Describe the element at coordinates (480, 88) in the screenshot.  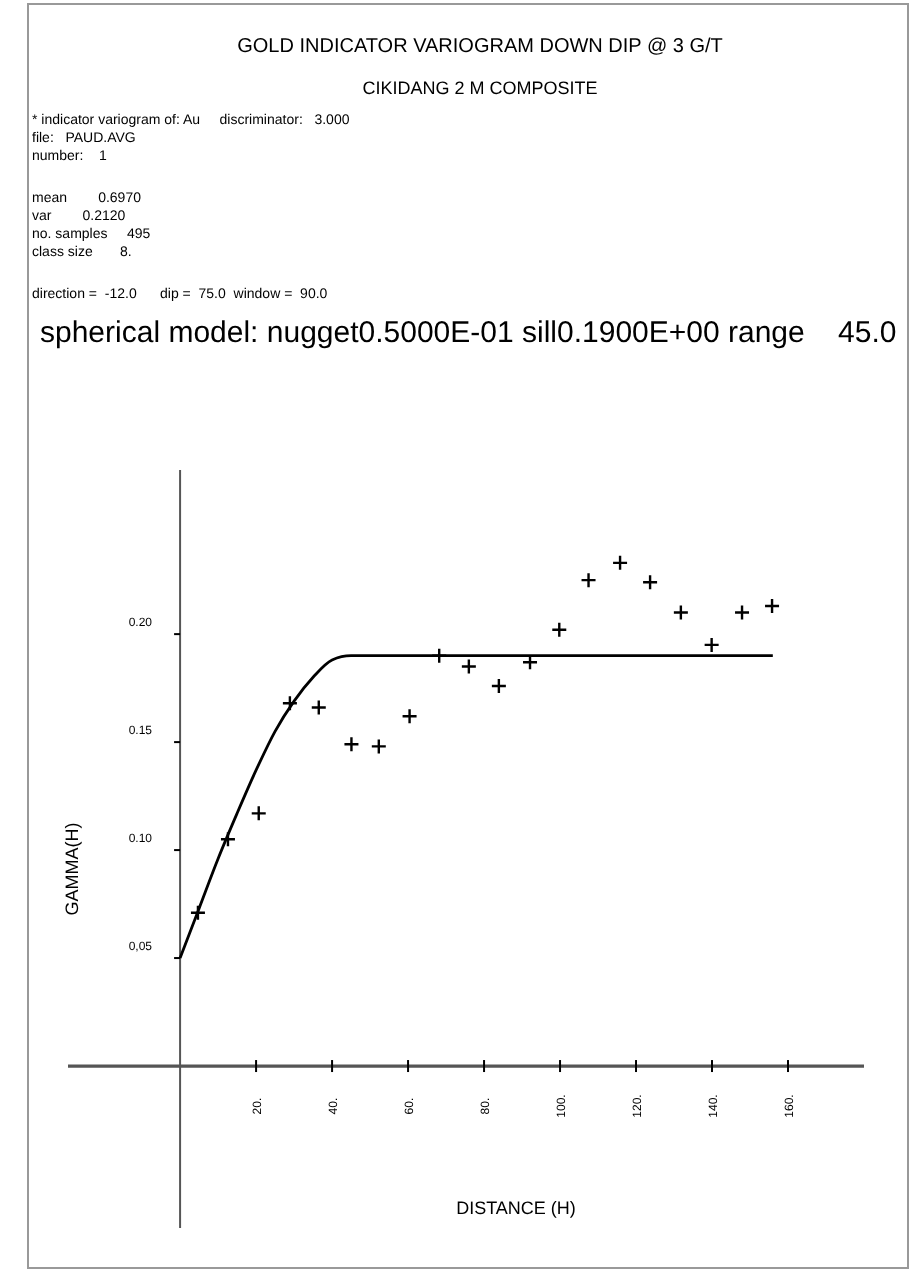
I see `chart-subtitle: CIKIDANG 2 M COMPOSITE` at that location.